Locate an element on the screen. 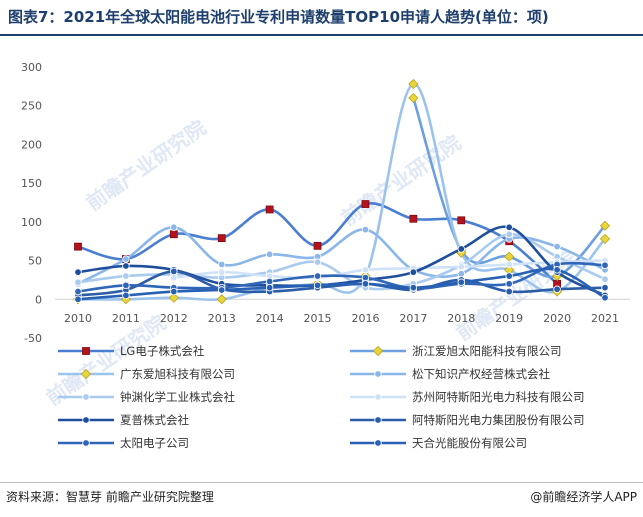  watermark-text: 前瞻产业研究院 is located at coordinates (146, 165).